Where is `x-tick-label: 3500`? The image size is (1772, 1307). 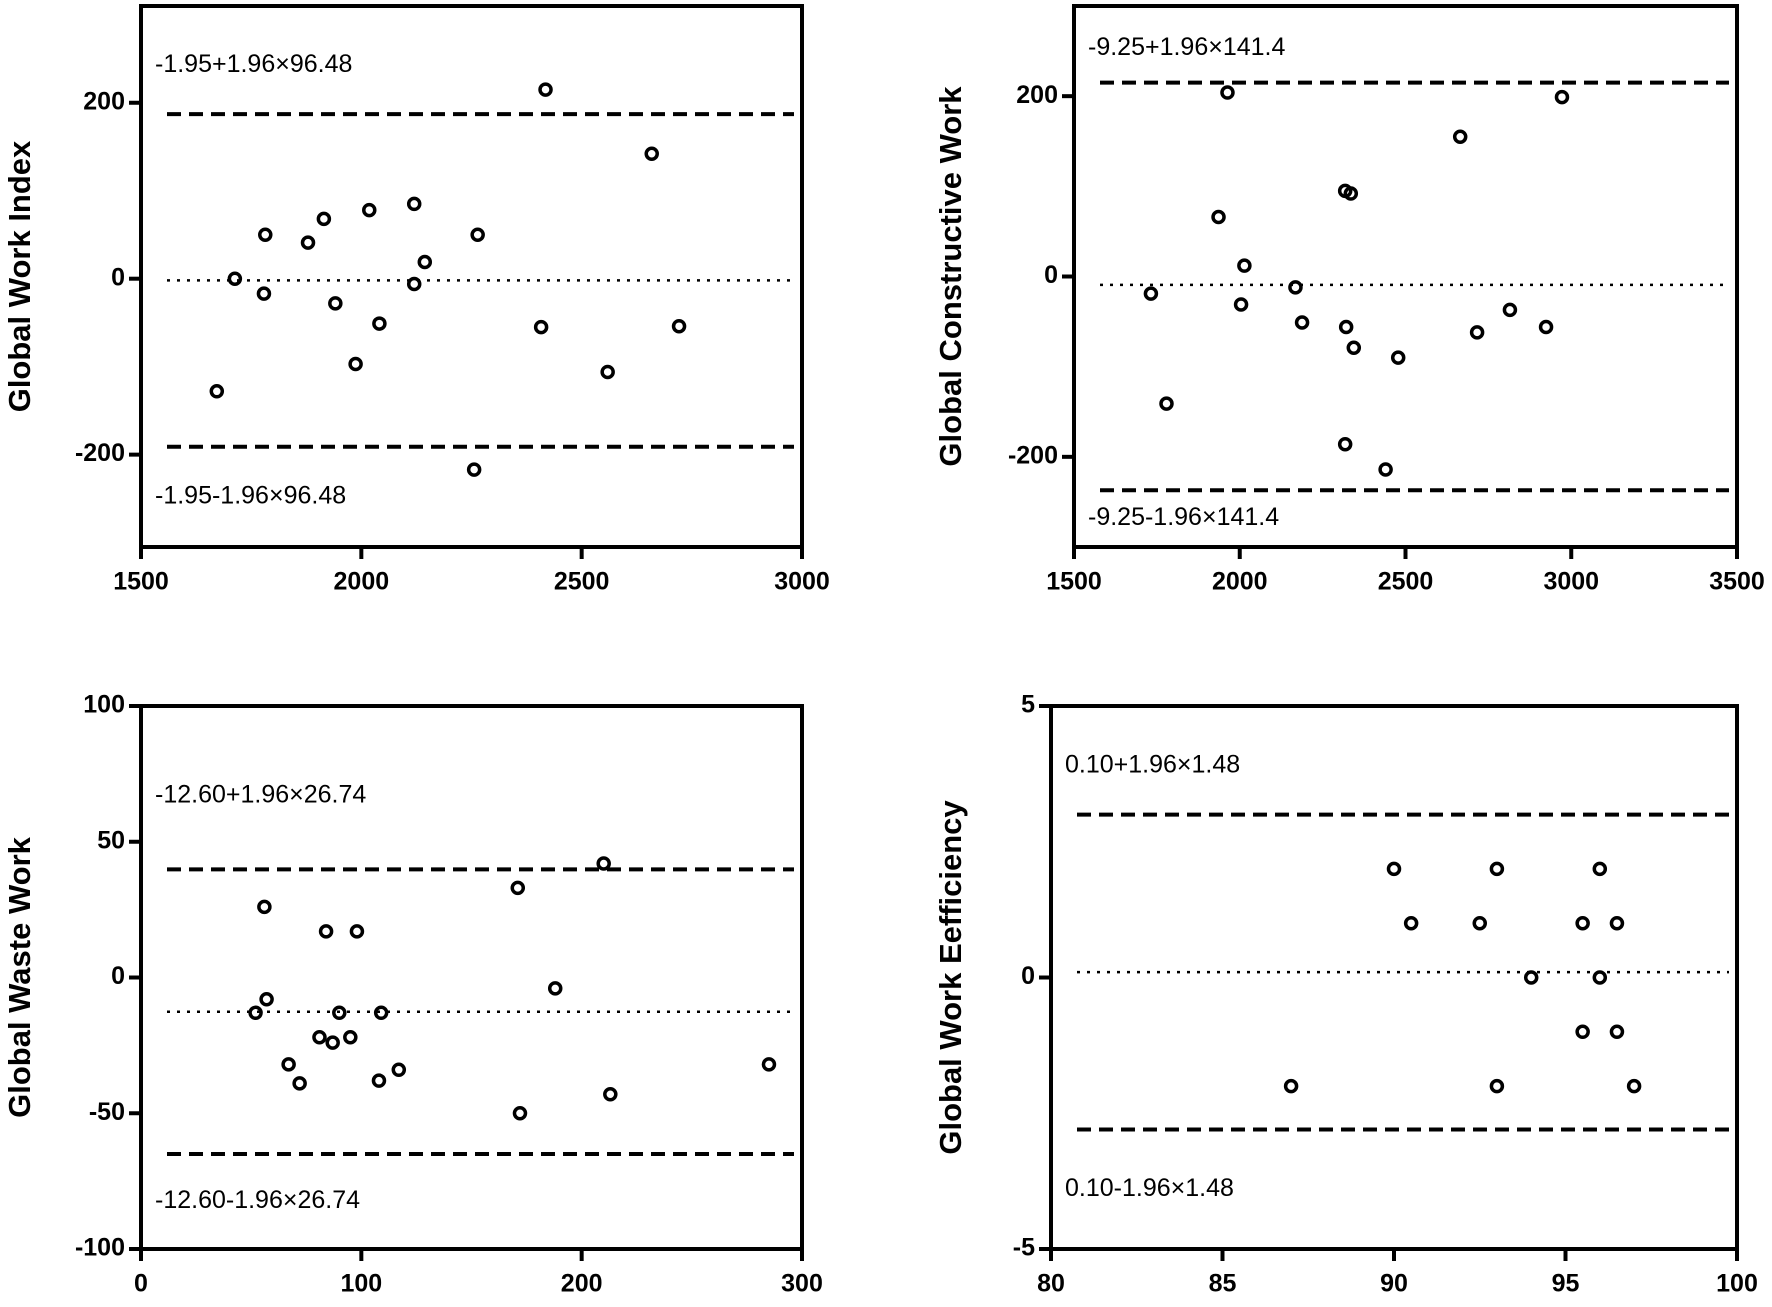 x-tick-label: 3500 is located at coordinates (1737, 582).